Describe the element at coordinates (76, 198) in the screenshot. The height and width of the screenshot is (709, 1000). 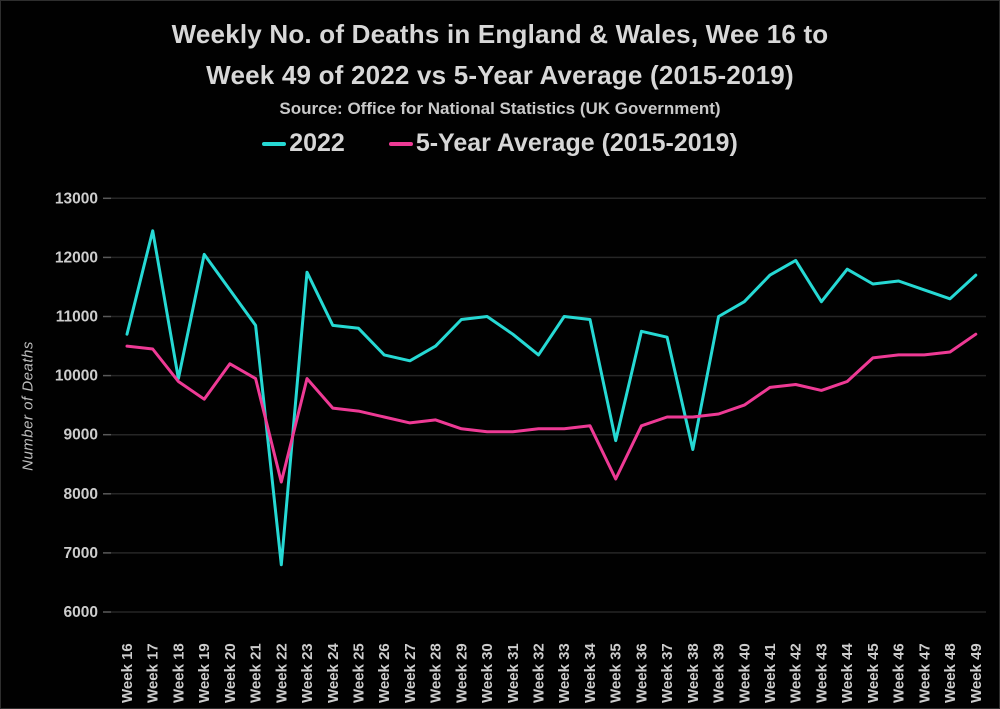
I see `y-tick-label: 13000` at that location.